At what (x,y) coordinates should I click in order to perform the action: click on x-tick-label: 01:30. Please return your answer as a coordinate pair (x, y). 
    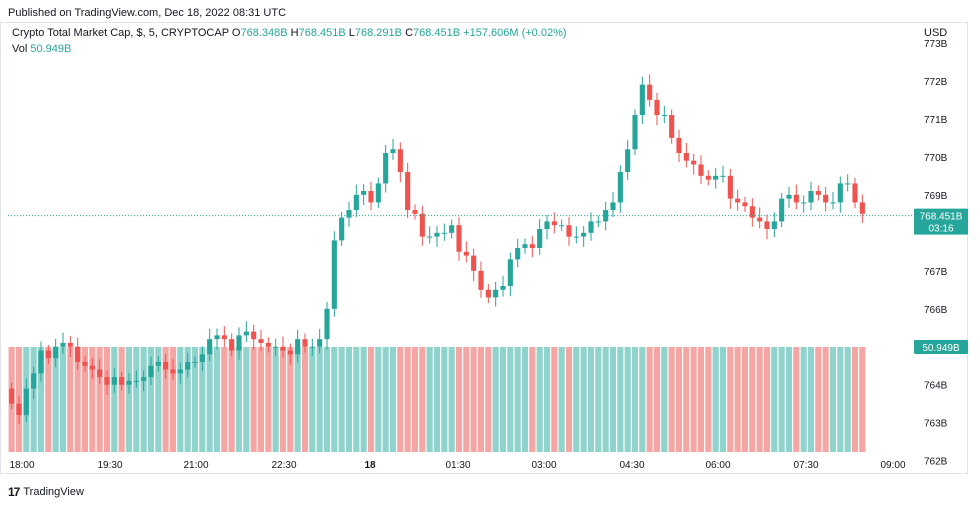
    Looking at the image, I should click on (457, 465).